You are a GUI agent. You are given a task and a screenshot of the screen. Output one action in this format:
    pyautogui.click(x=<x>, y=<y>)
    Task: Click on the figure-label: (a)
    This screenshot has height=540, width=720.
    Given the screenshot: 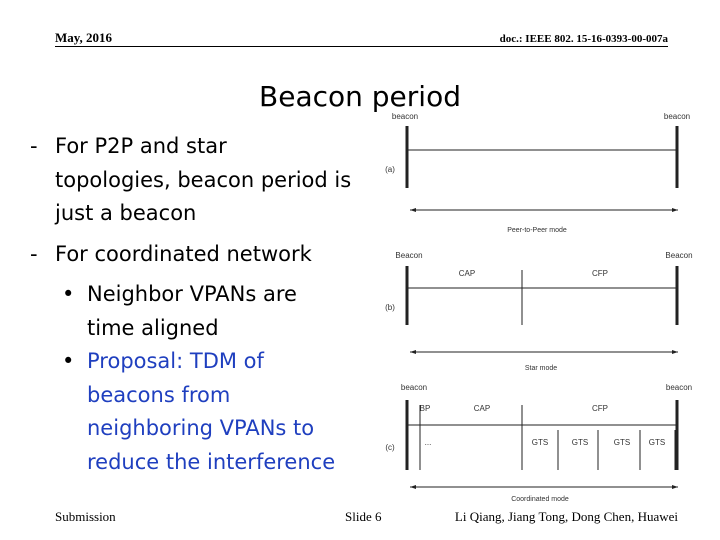 What is the action you would take?
    pyautogui.click(x=390, y=169)
    